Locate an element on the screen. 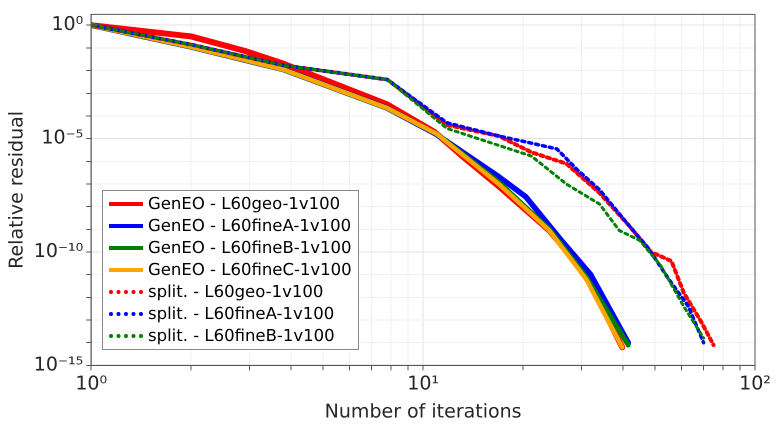  legend-label: GenEO - L60fineA-1v100 is located at coordinates (250, 226).